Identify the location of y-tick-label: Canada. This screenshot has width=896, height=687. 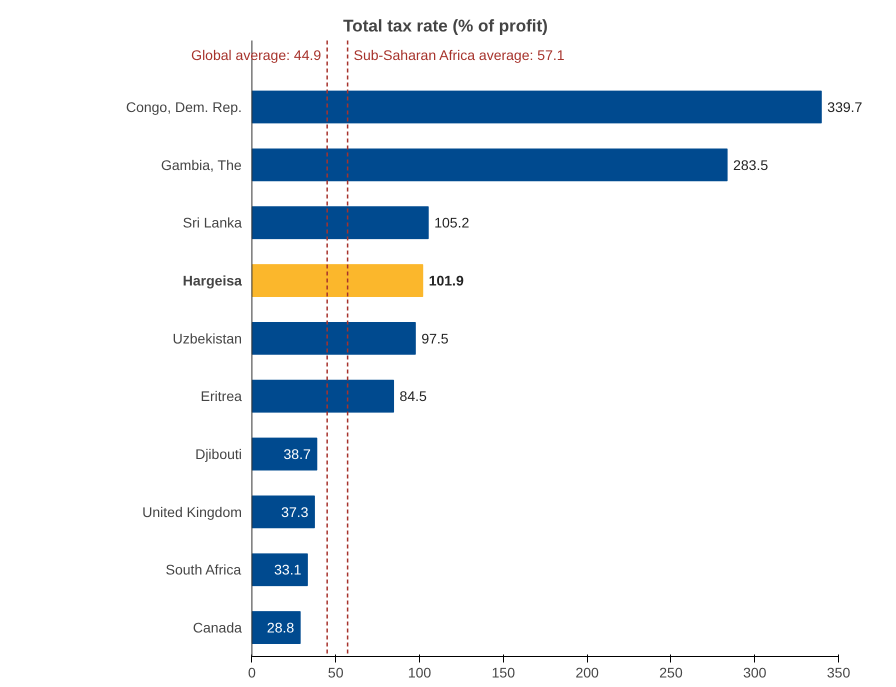
(217, 628).